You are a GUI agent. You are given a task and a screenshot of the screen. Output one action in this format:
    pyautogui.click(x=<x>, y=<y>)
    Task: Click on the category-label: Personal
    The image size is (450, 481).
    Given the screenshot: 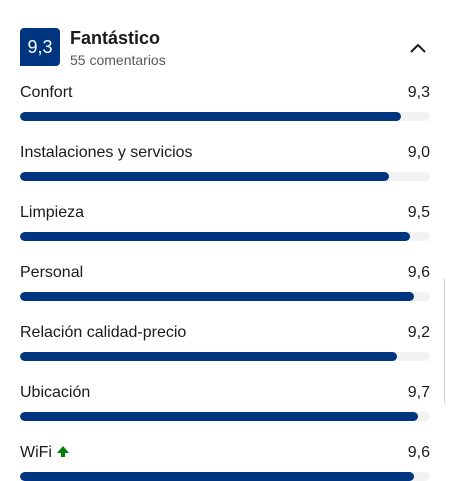 What is the action you would take?
    pyautogui.click(x=52, y=272)
    